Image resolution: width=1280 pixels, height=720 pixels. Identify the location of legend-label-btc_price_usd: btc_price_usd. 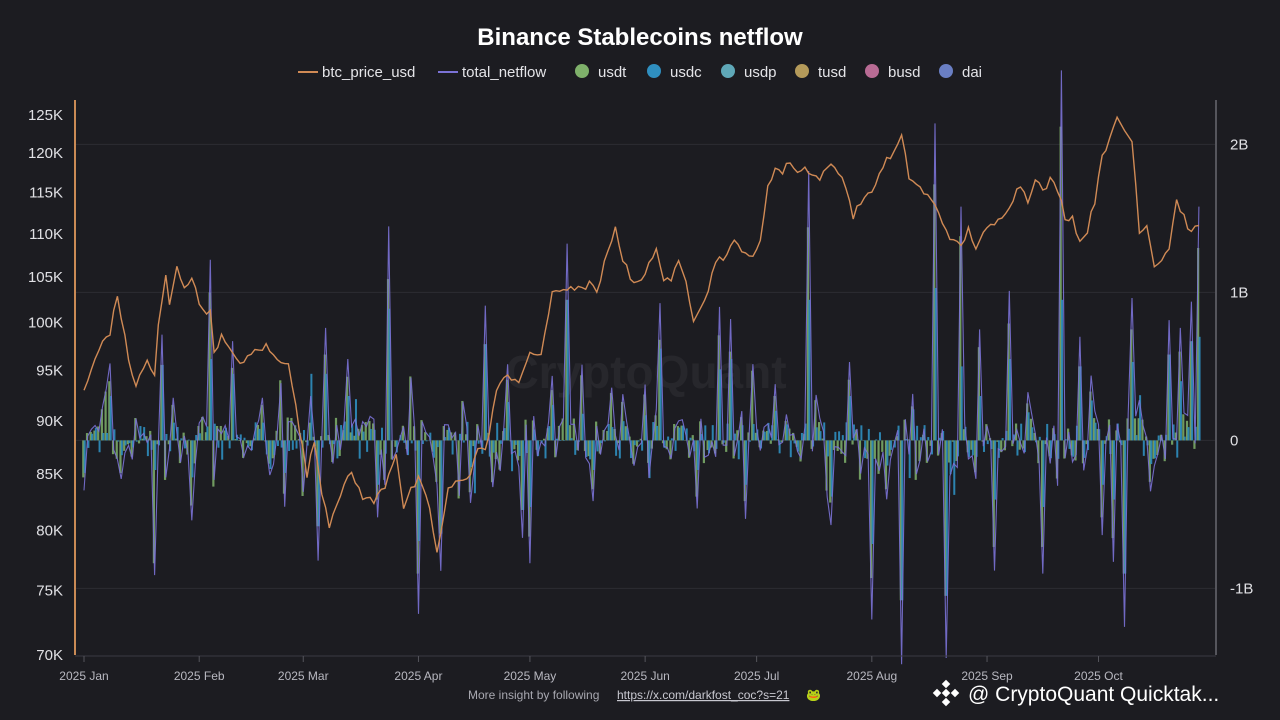
(368, 72).